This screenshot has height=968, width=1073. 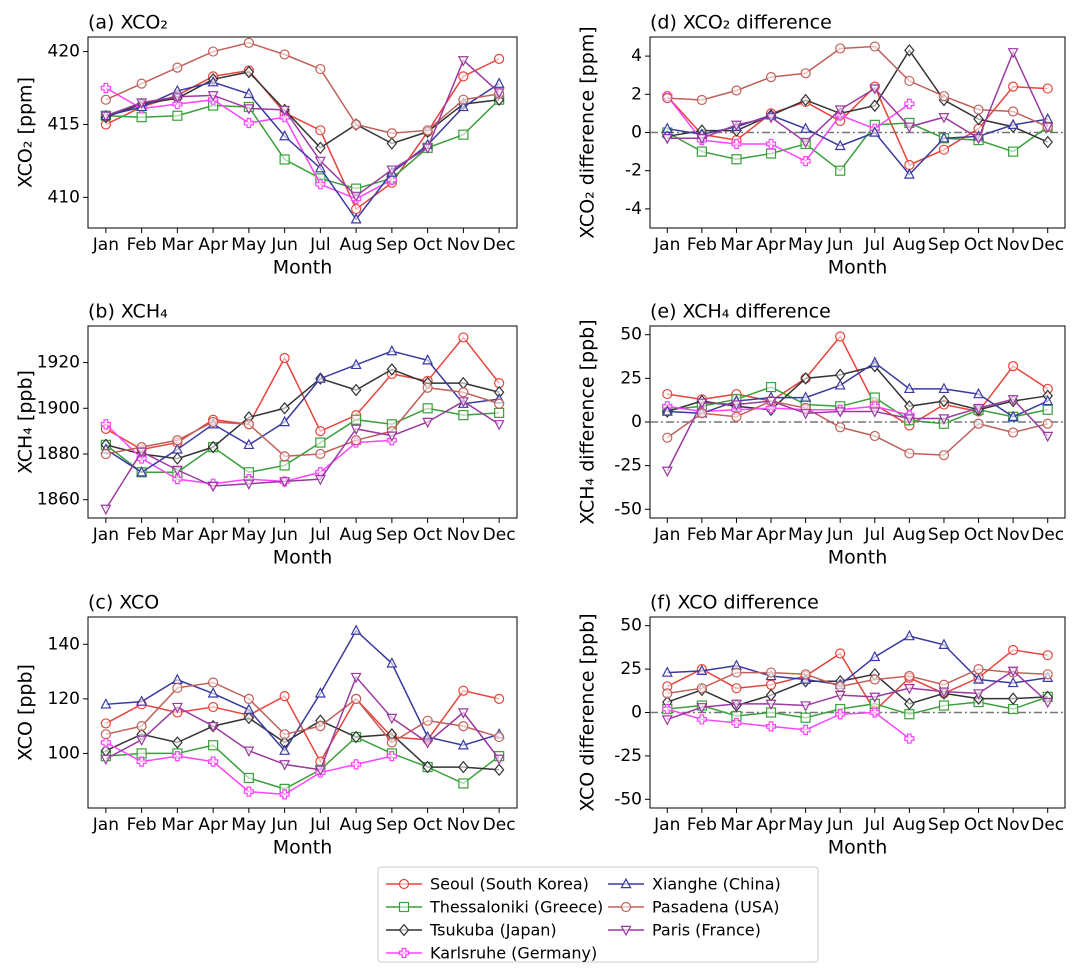 I want to click on panel-title: (c) XCO, so click(x=123, y=603).